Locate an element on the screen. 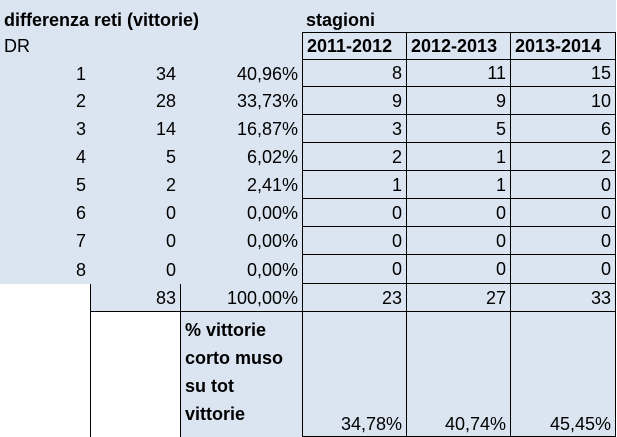 The height and width of the screenshot is (437, 617). dr-cell: 2 is located at coordinates (45, 101).